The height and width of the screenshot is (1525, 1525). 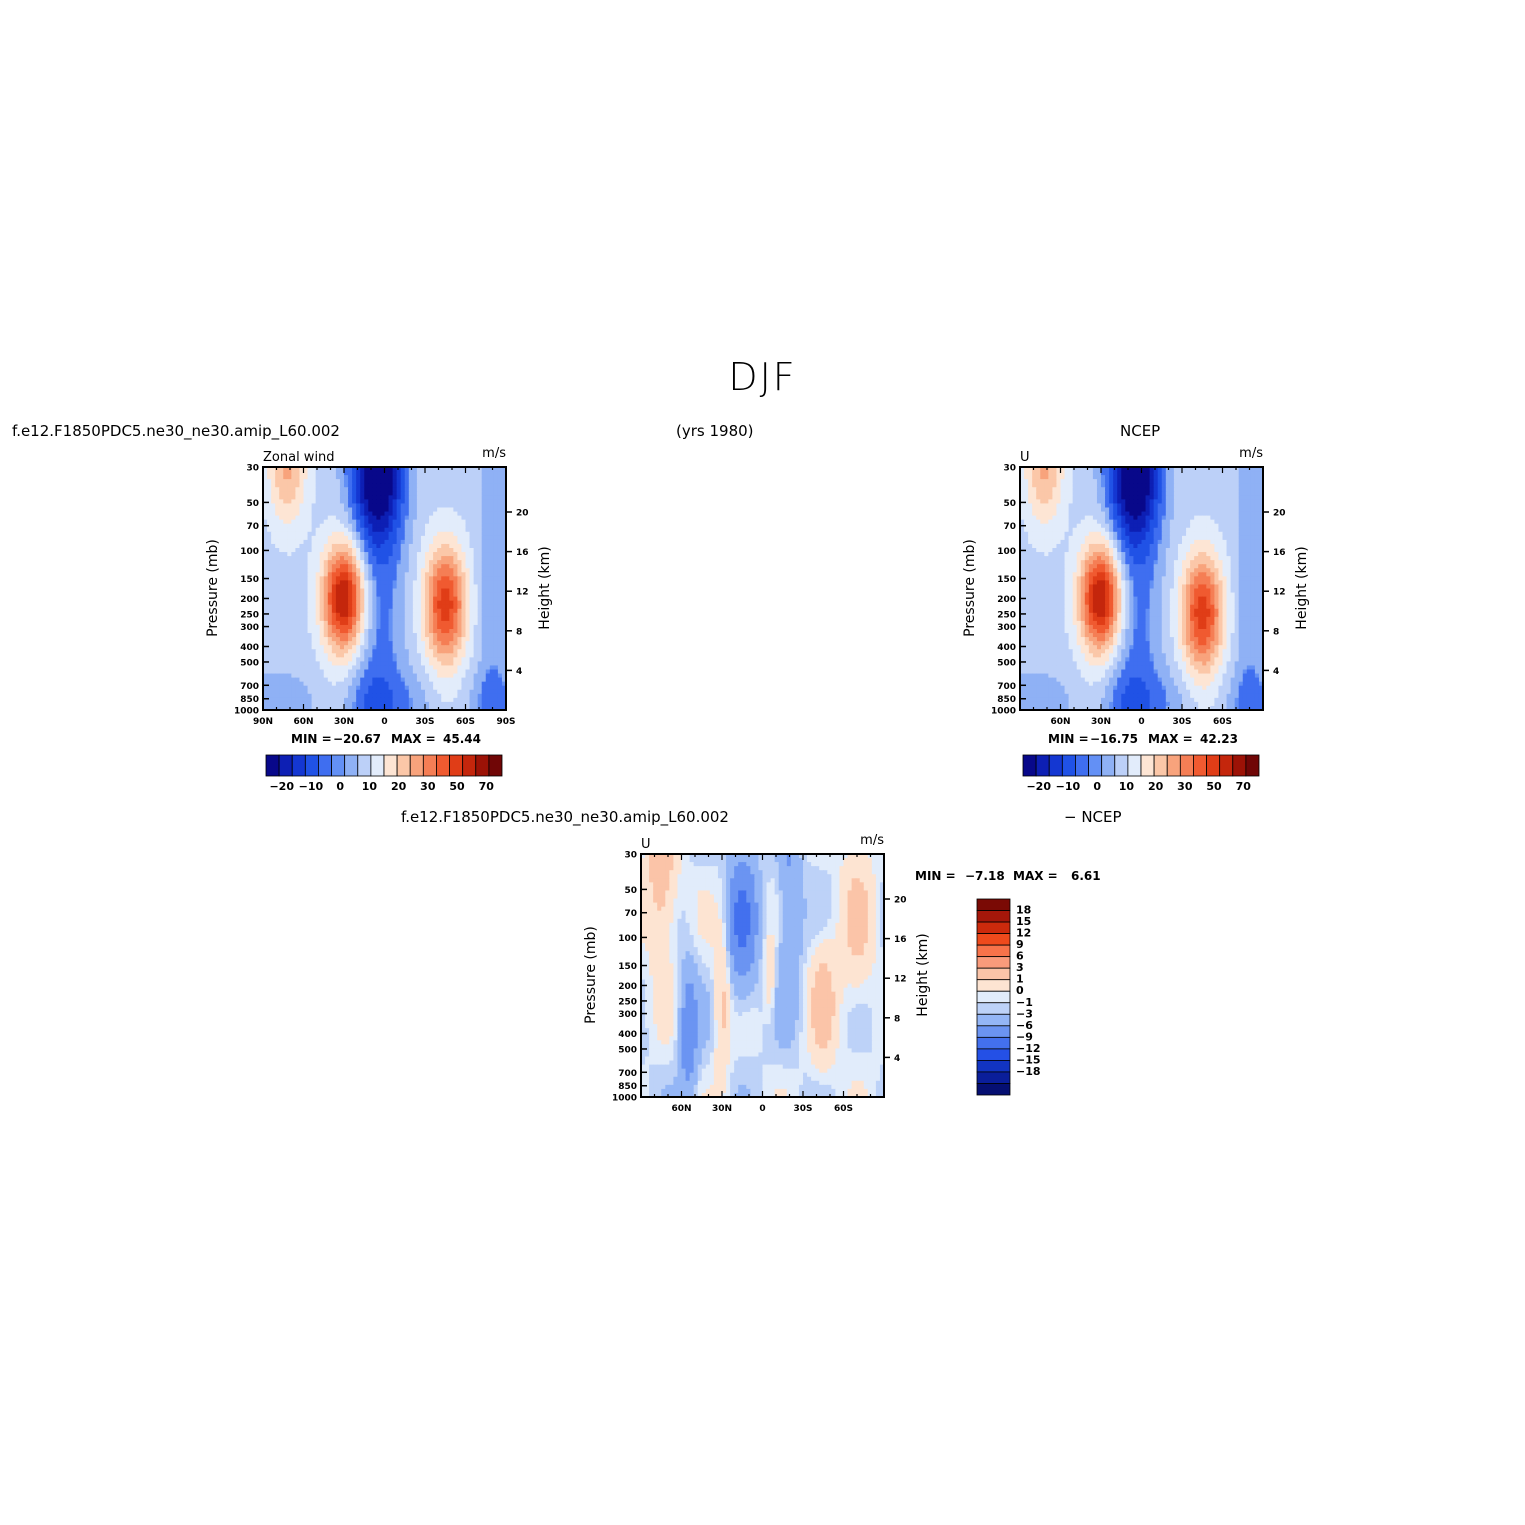 I want to click on colorbar-label: −10, so click(x=311, y=786).